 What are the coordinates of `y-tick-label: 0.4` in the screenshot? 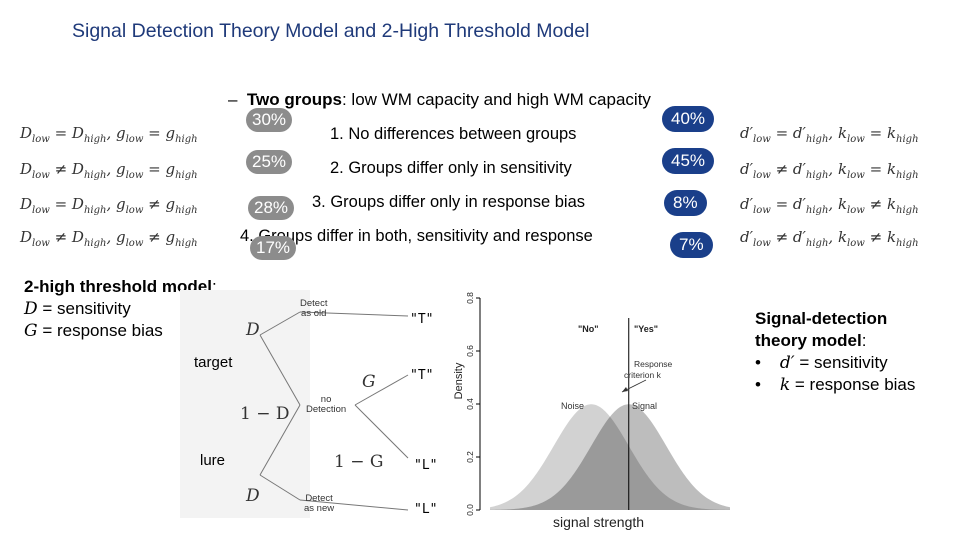 It's located at (470, 404).